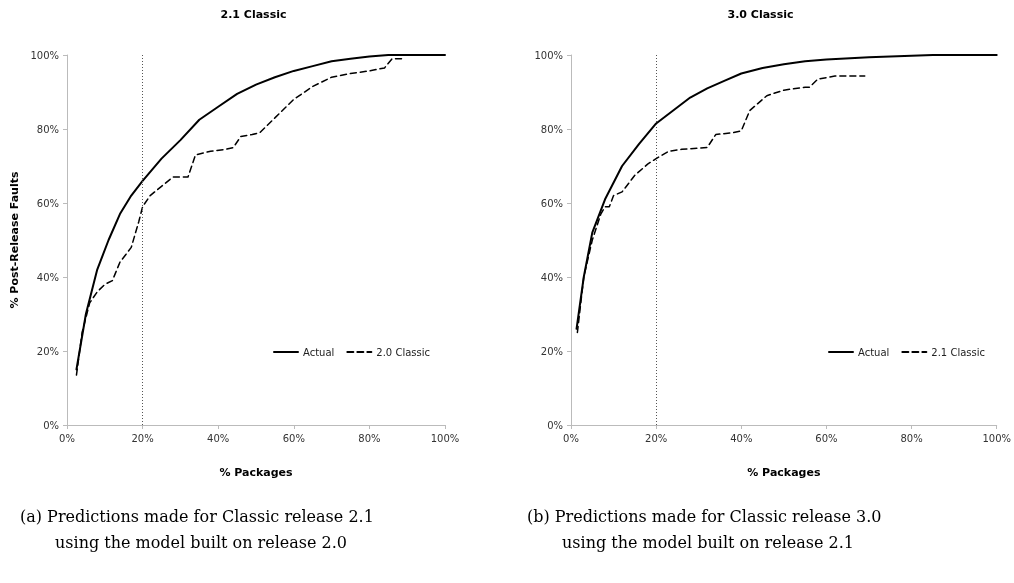 The image size is (1014, 583). Describe the element at coordinates (14, 240) in the screenshot. I see `y-axis-title: % Post-Release Faults` at that location.